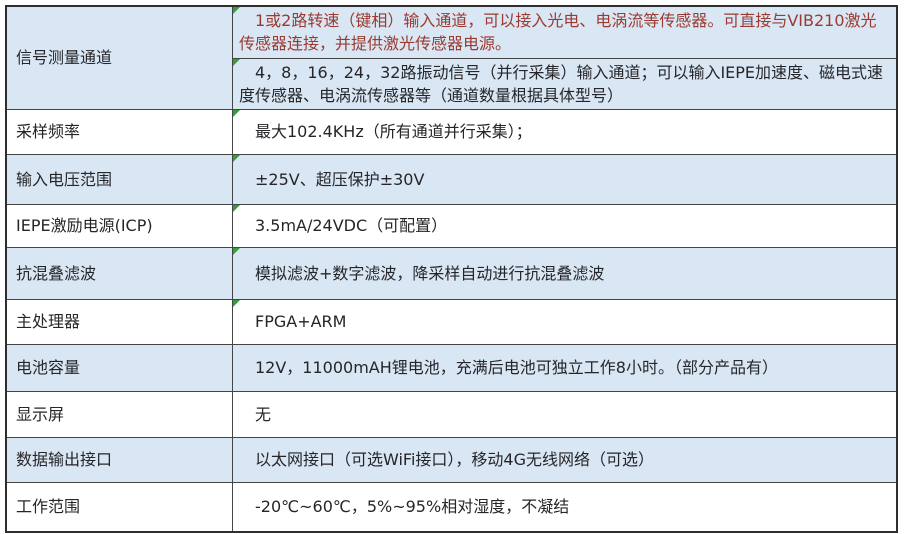 This screenshot has width=904, height=534. Describe the element at coordinates (263, 414) in the screenshot. I see `row-value-text: 无` at that location.